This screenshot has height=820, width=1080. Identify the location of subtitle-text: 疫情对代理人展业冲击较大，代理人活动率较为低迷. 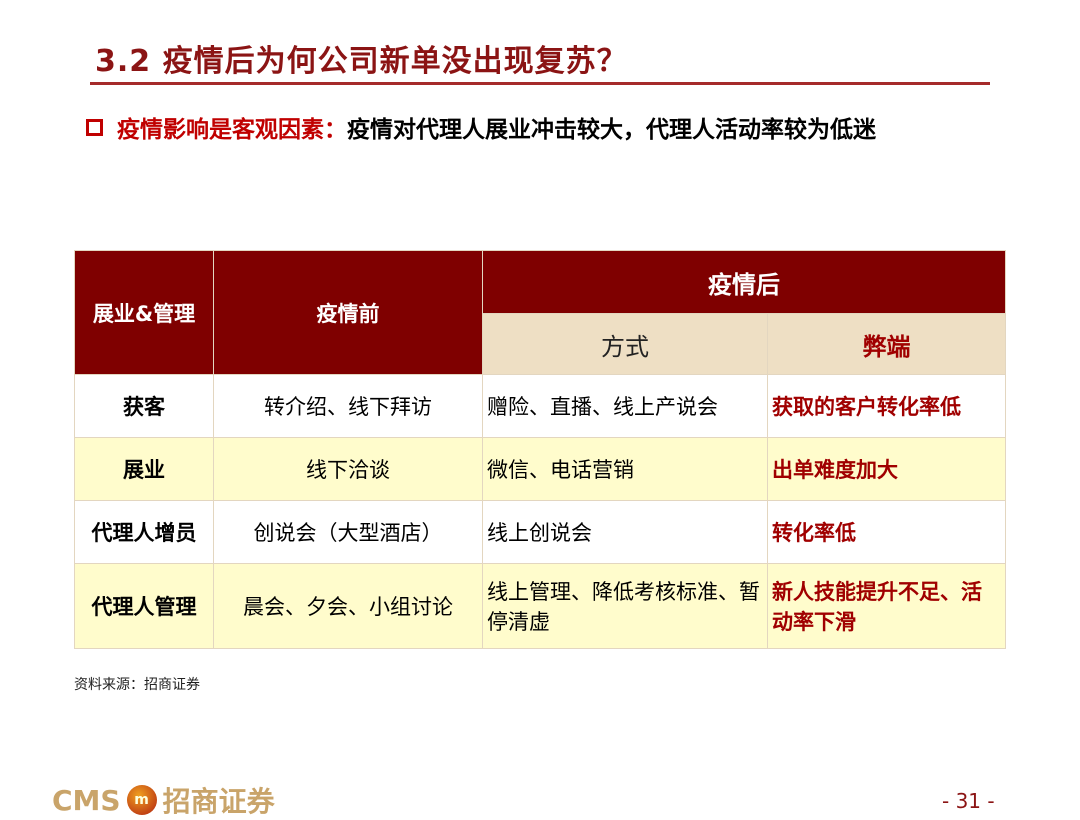
(611, 130).